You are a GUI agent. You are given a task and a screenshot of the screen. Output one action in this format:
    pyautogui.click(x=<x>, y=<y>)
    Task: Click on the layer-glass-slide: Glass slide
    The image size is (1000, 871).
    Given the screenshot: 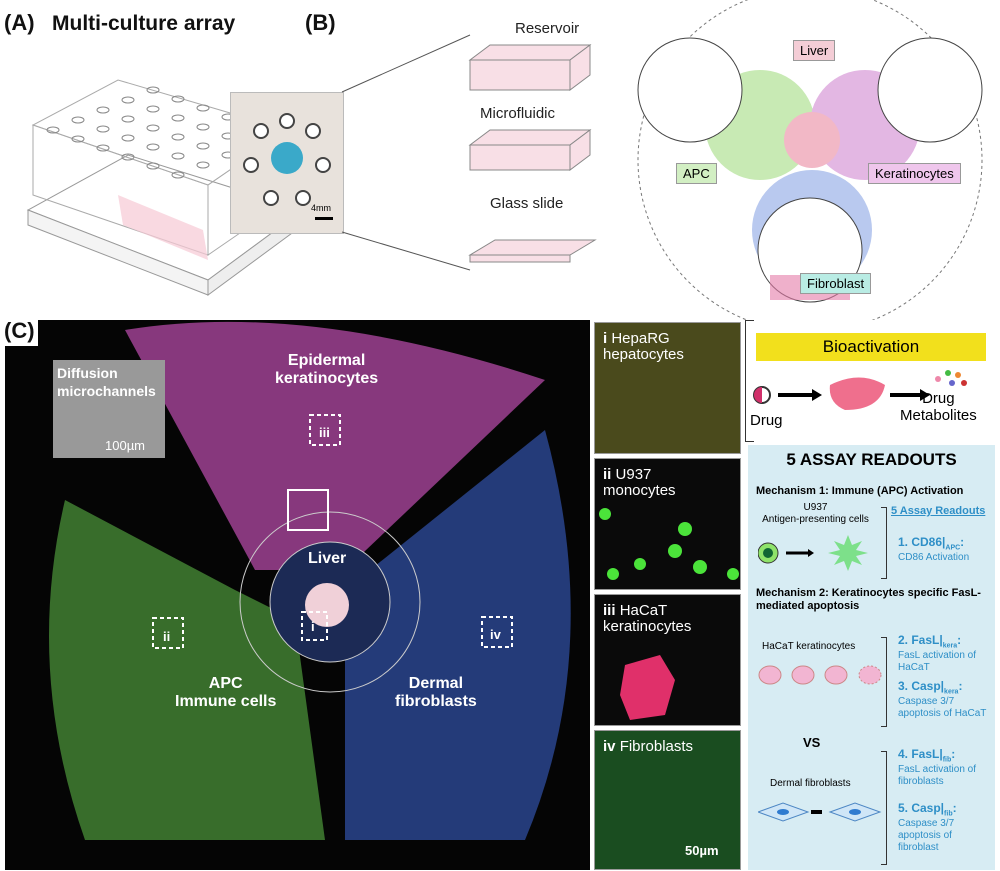 What is the action you would take?
    pyautogui.click(x=527, y=203)
    